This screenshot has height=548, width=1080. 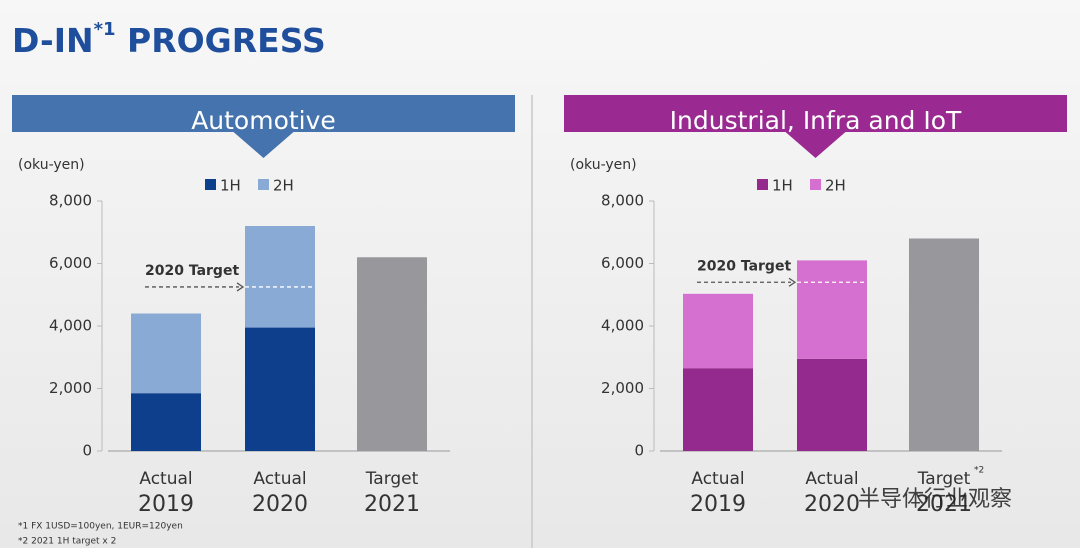 What do you see at coordinates (221, 40) in the screenshot?
I see `title-rest: PROGRESS` at bounding box center [221, 40].